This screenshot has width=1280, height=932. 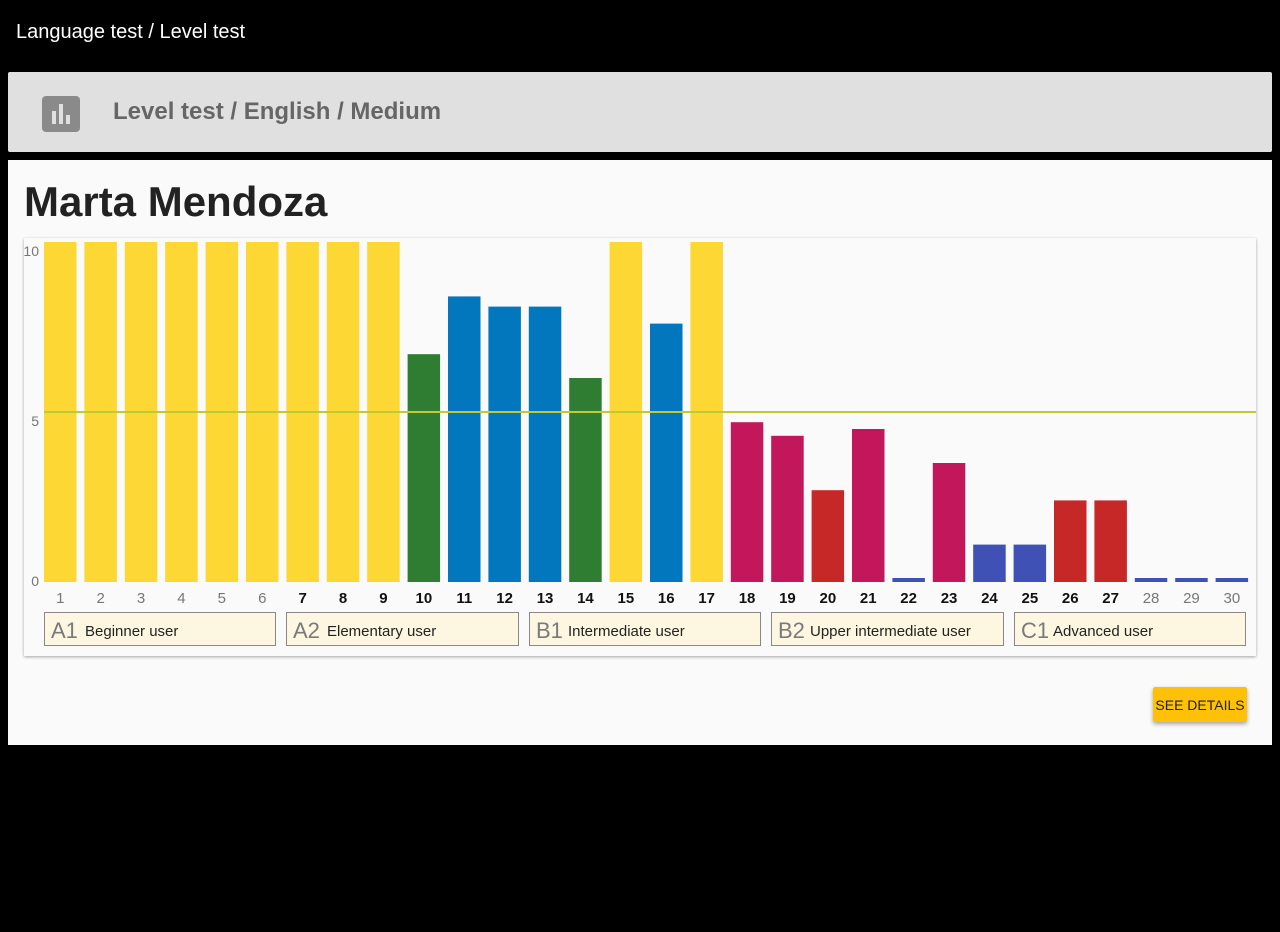 What do you see at coordinates (1191, 598) in the screenshot?
I see `x-tick-label: 29` at bounding box center [1191, 598].